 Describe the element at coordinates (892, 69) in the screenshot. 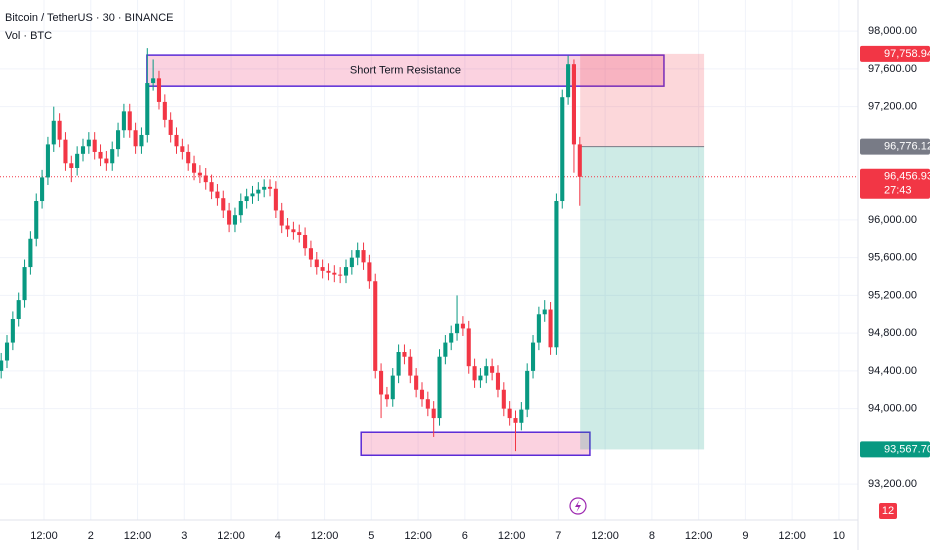

I see `y-tick-label: 97,600.00` at that location.